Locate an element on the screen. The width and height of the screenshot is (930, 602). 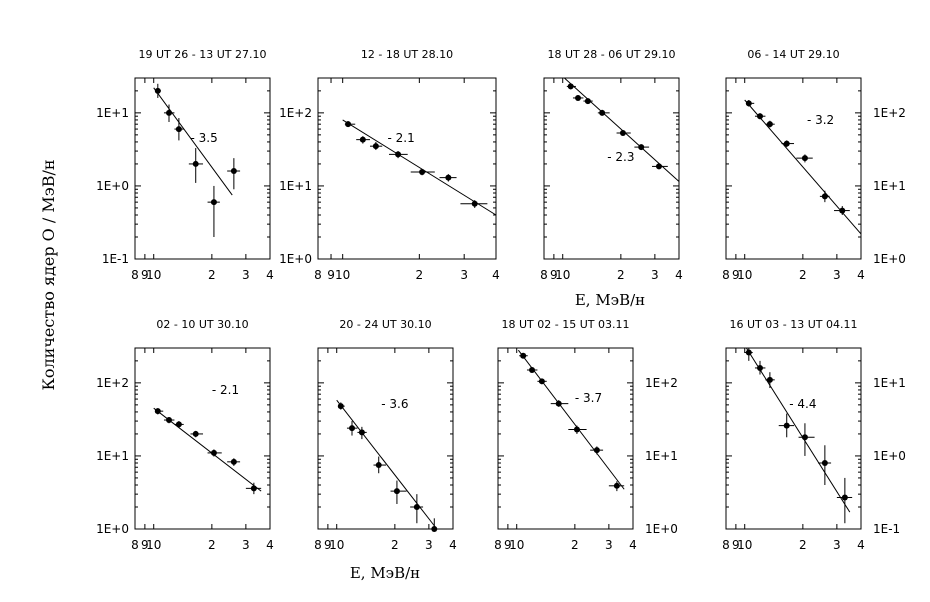
panel-title: 06 - 14 UT 29.10 is located at coordinates (793, 54).